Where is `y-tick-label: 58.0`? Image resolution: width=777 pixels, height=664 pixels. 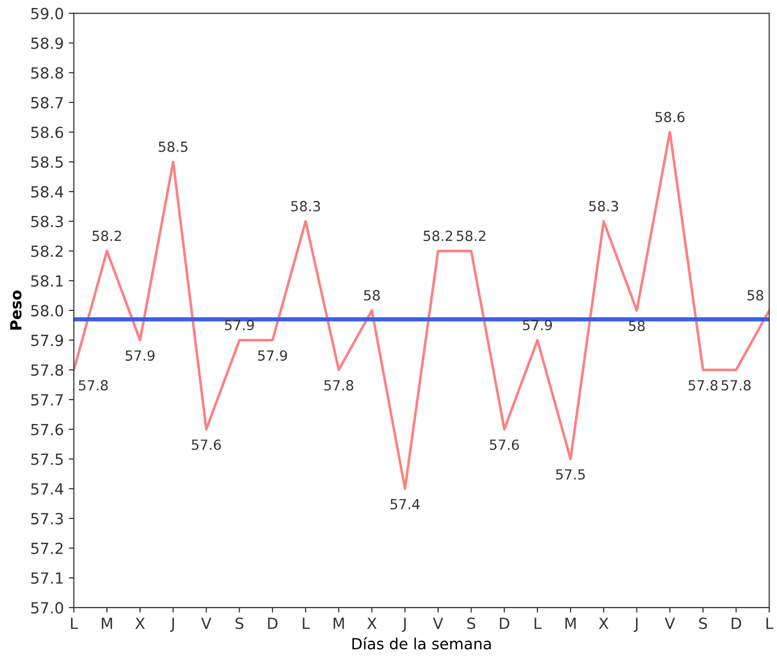 y-tick-label: 58.0 is located at coordinates (47, 310).